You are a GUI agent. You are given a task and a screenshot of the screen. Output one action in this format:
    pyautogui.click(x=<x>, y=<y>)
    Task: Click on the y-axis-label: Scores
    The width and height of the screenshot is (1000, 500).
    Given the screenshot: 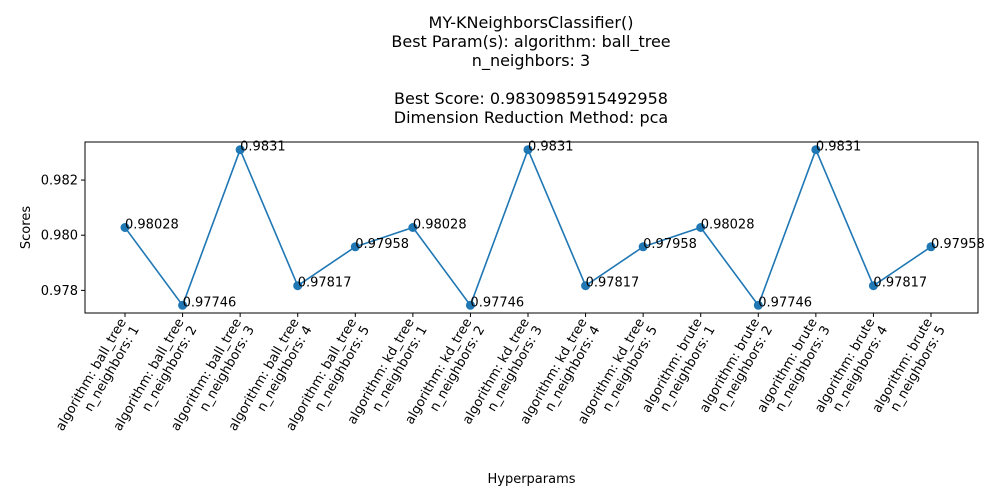 What is the action you would take?
    pyautogui.click(x=26, y=227)
    